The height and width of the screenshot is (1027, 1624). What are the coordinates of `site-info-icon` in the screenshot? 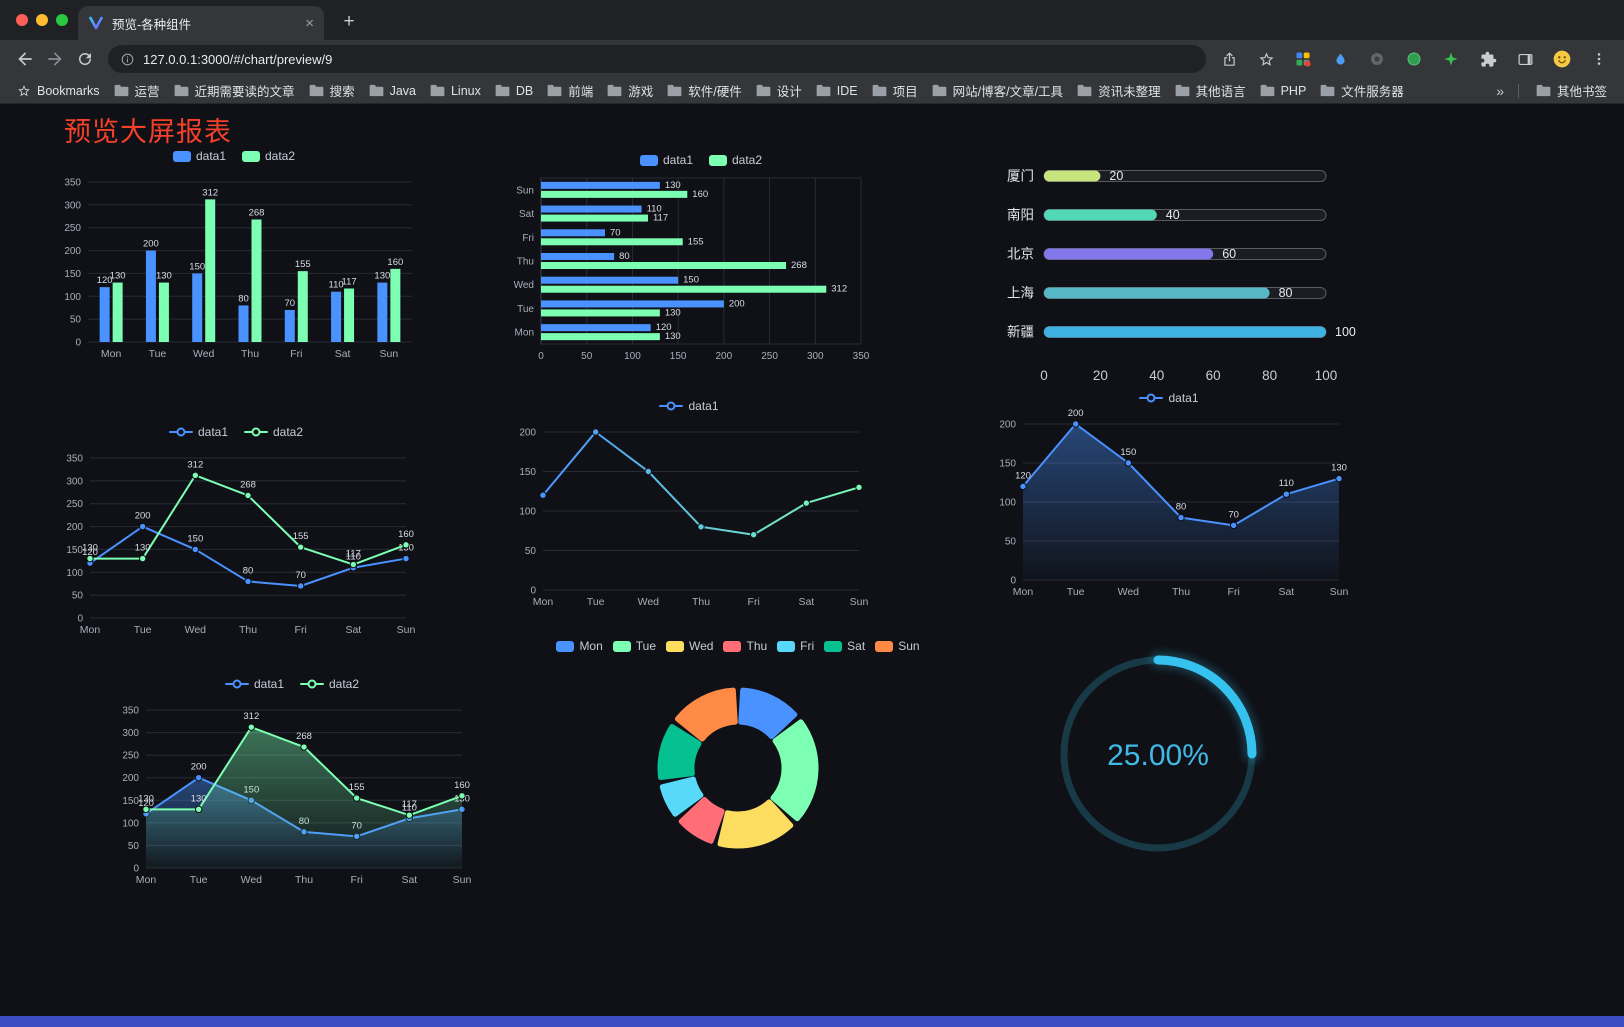 It's located at (127, 59).